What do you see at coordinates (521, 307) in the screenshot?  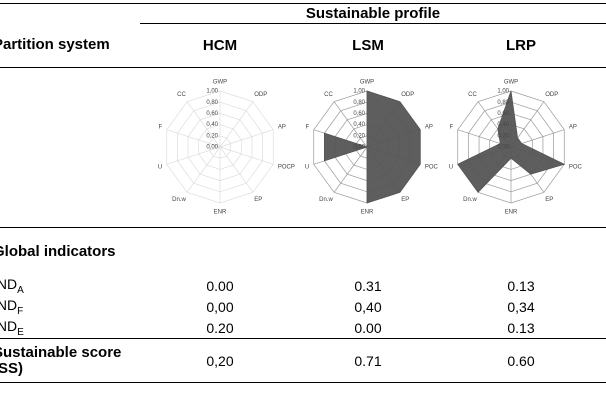 I see `cell: 0,34` at bounding box center [521, 307].